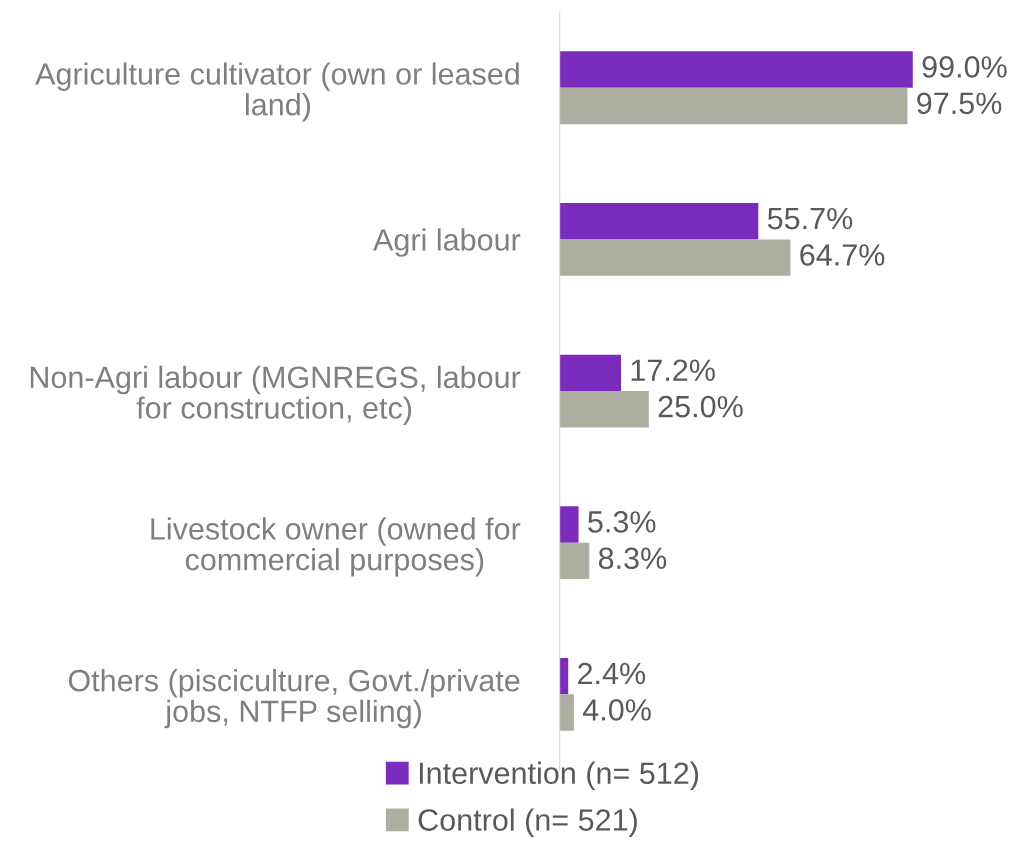  Describe the element at coordinates (294, 699) in the screenshot. I see `y-tick-label: Others (pisciculture, Govt./private jobs, NTFP selling)` at that location.